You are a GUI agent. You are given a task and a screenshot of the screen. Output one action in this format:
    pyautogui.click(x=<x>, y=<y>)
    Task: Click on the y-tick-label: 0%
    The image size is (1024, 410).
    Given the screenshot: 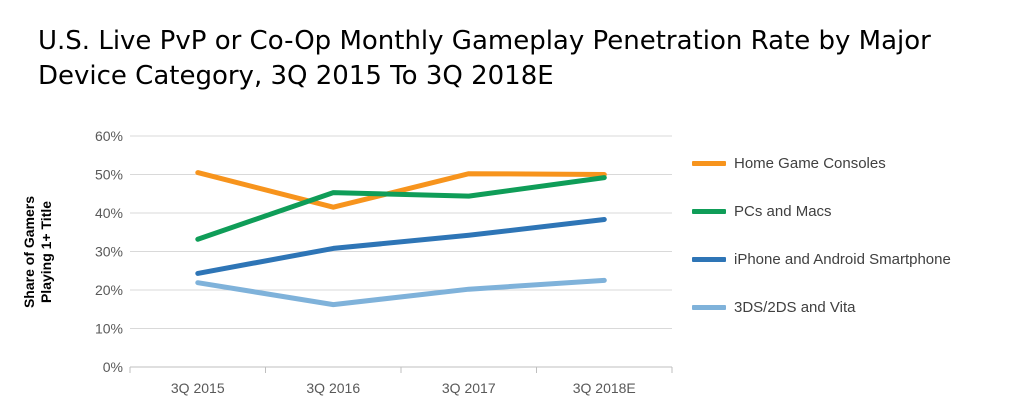 What is the action you would take?
    pyautogui.click(x=113, y=367)
    